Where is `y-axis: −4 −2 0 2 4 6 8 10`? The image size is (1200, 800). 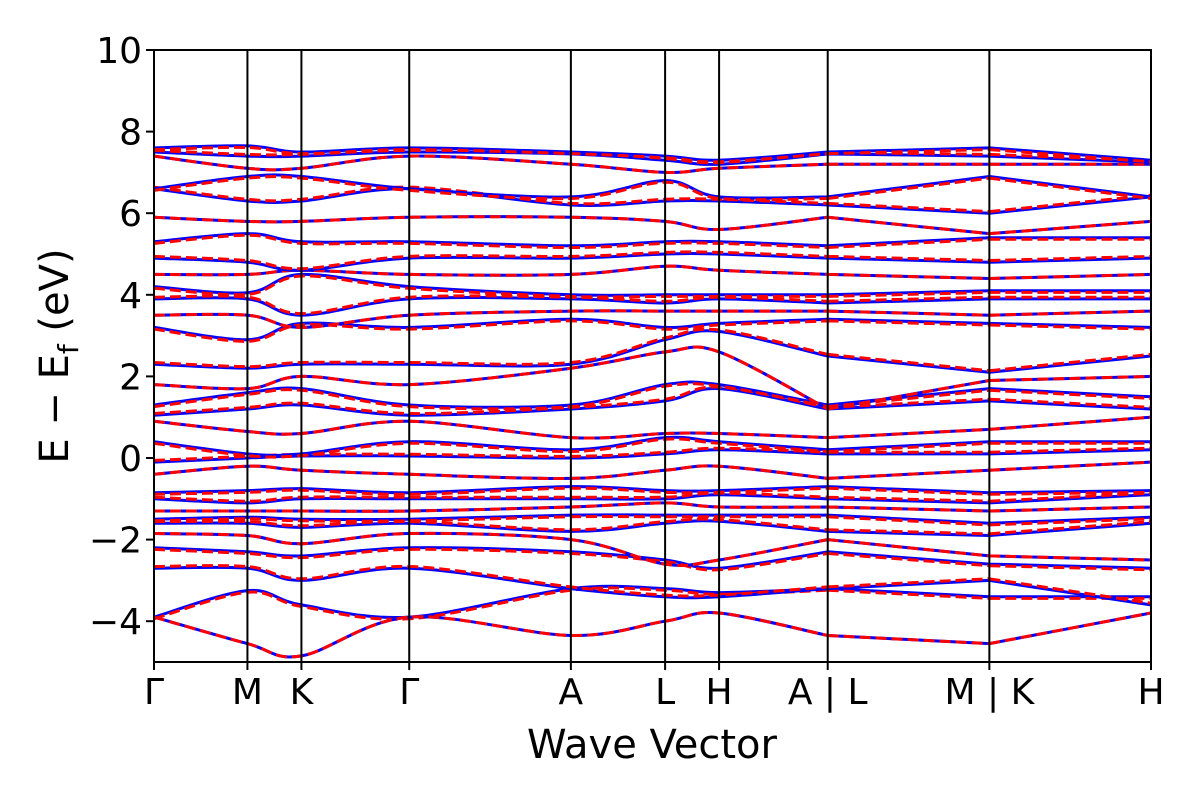
y-axis: −4 −2 0 2 4 6 8 10 is located at coordinates (121, 337).